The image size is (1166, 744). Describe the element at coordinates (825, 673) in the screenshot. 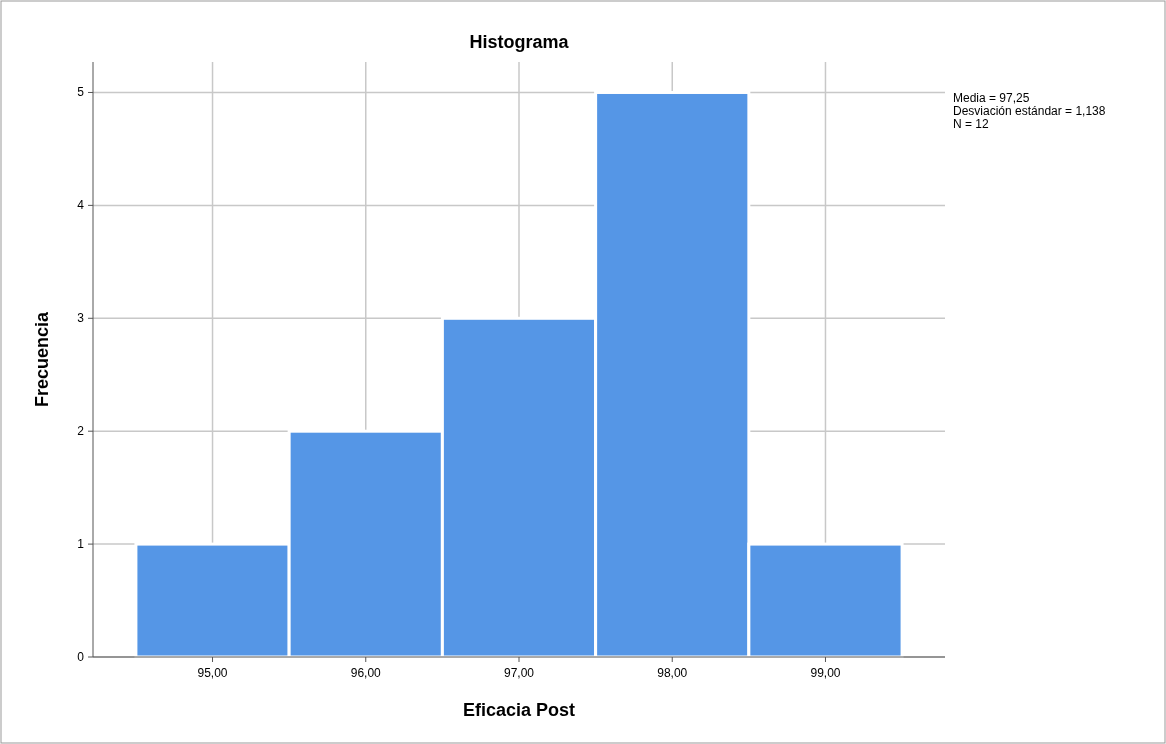

I see `x-tick-label: 99,00` at that location.